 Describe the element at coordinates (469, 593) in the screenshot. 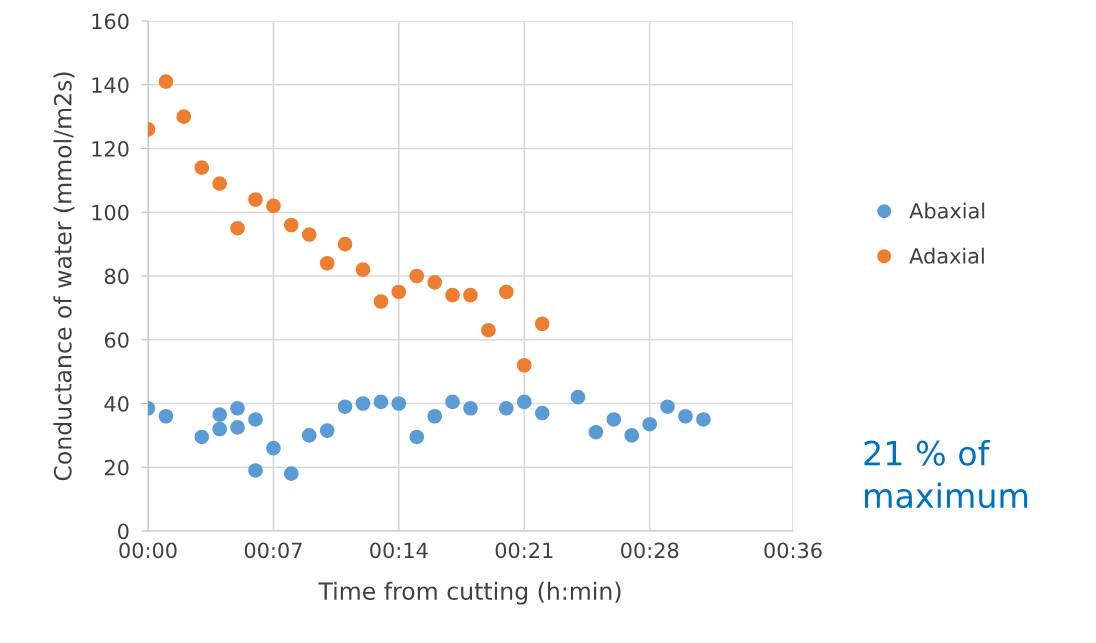

I see `x-axis-title: Time from cutting (h:min)` at that location.